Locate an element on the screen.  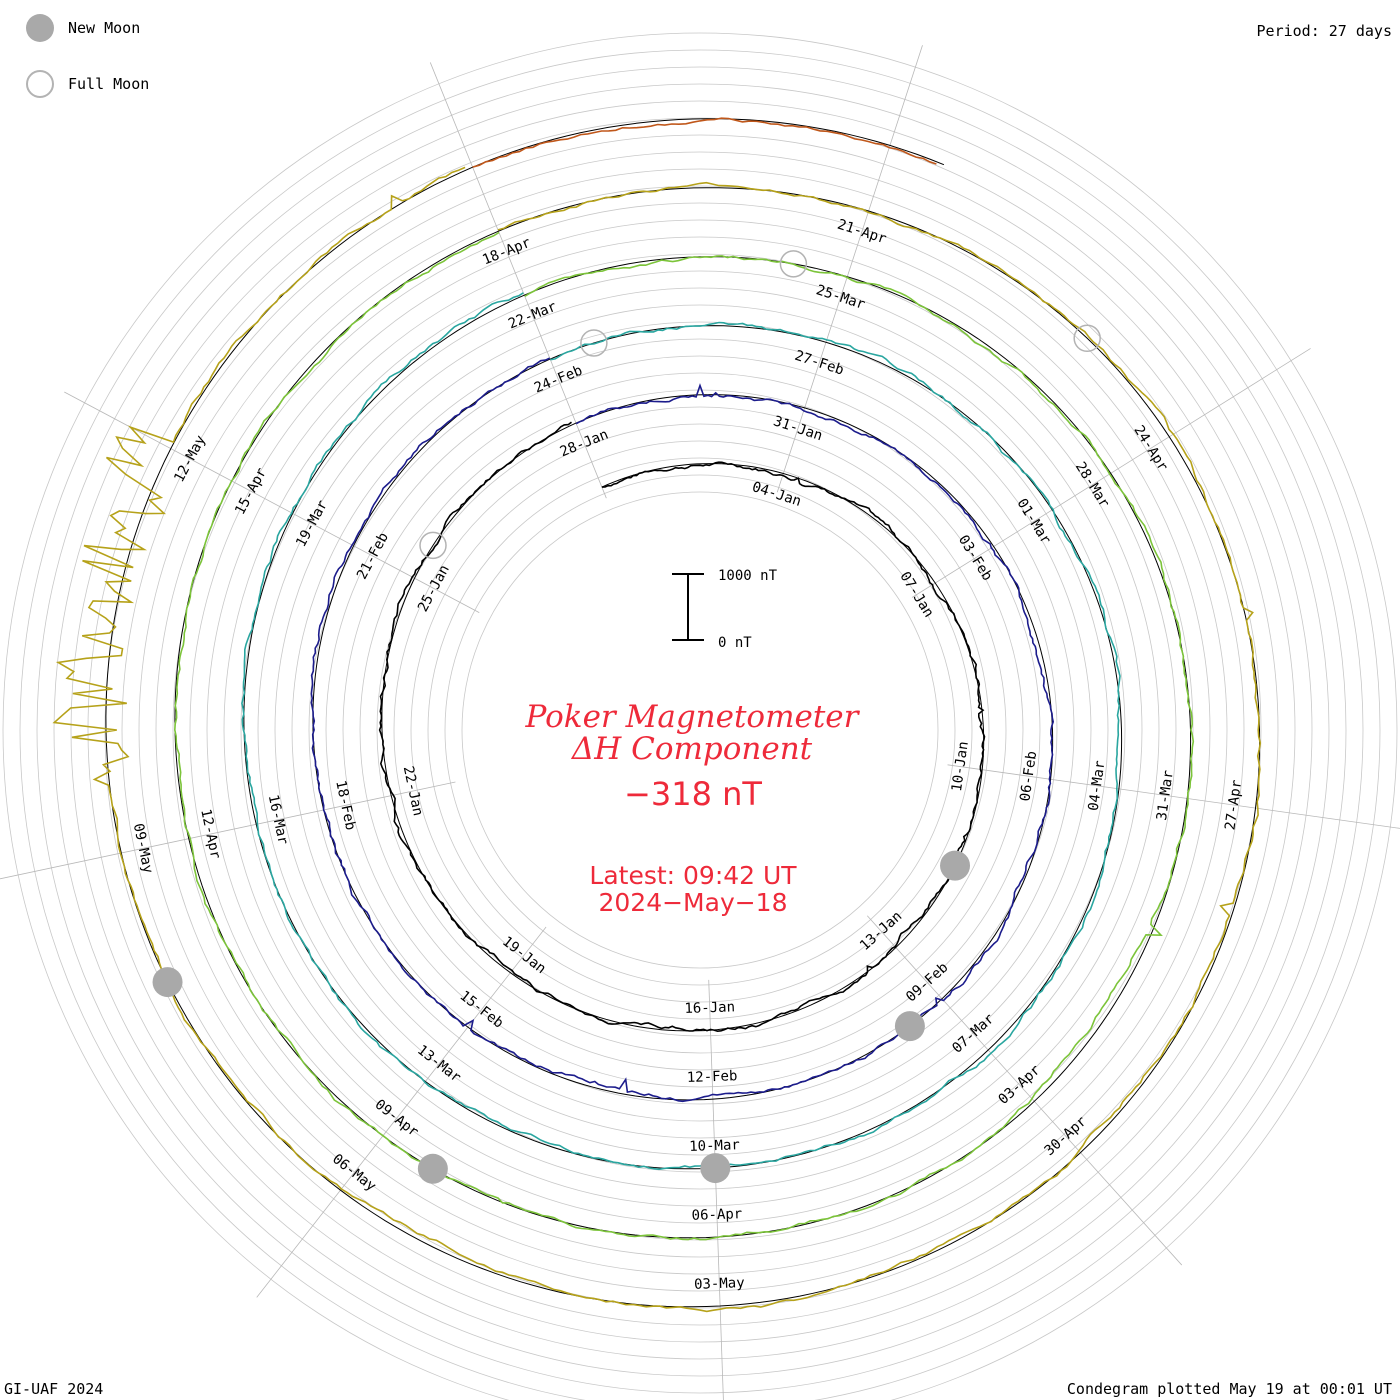
date-label: 04-Mar is located at coordinates (1097, 786).